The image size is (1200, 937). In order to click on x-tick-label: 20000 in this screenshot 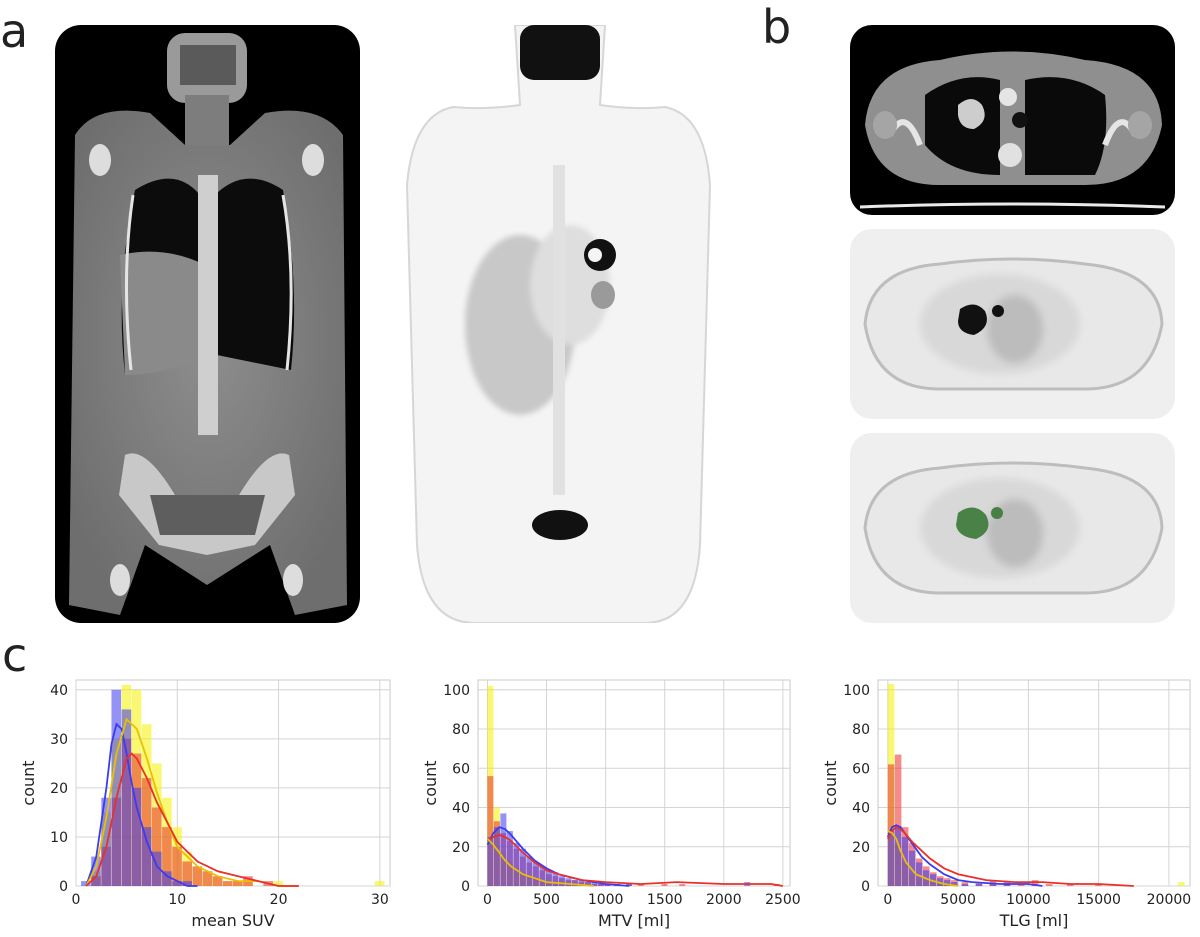, I will do `click(1169, 900)`.